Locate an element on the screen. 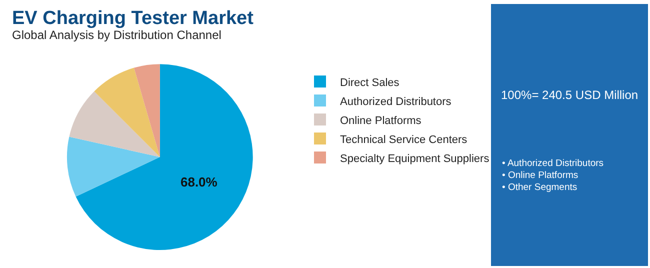  text: 100%= 240.5 USD Million is located at coordinates (569, 95).